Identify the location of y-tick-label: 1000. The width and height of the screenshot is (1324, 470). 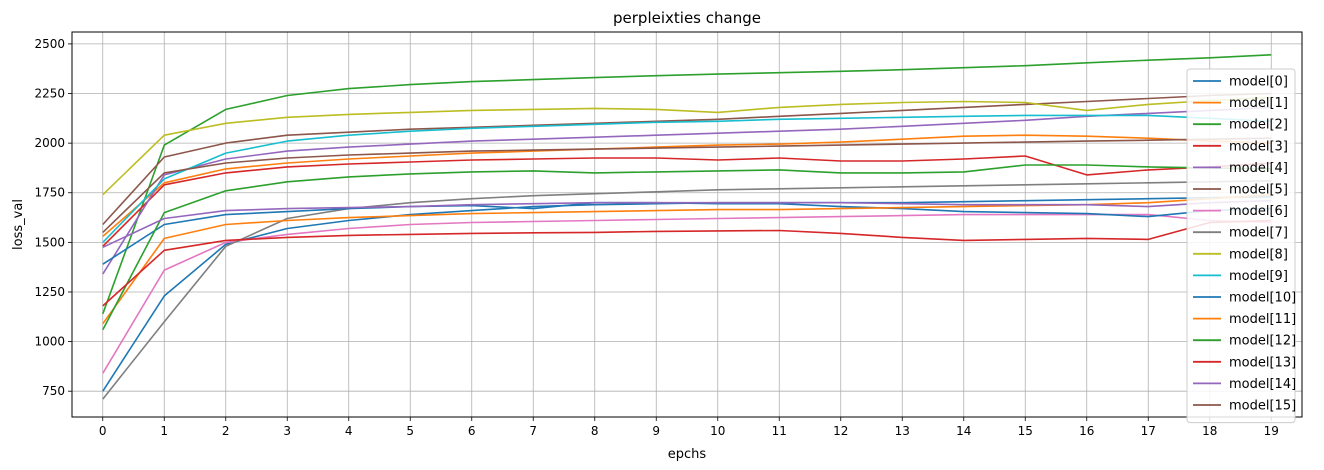
(49, 342).